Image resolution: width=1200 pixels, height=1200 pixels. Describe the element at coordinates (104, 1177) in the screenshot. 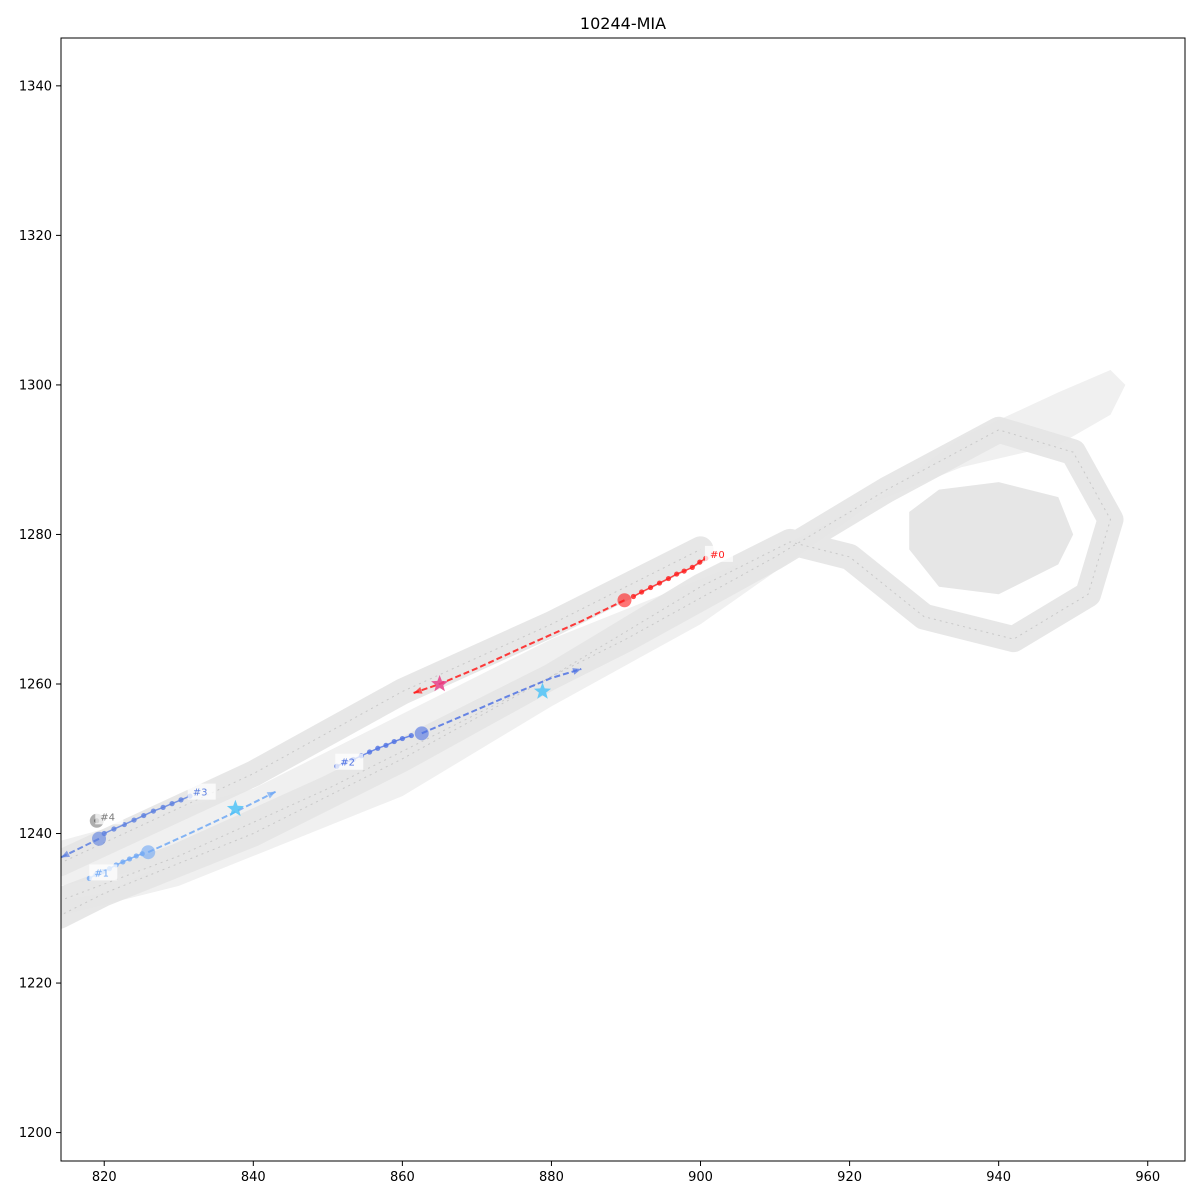

I see `x-tick-label: 820` at that location.